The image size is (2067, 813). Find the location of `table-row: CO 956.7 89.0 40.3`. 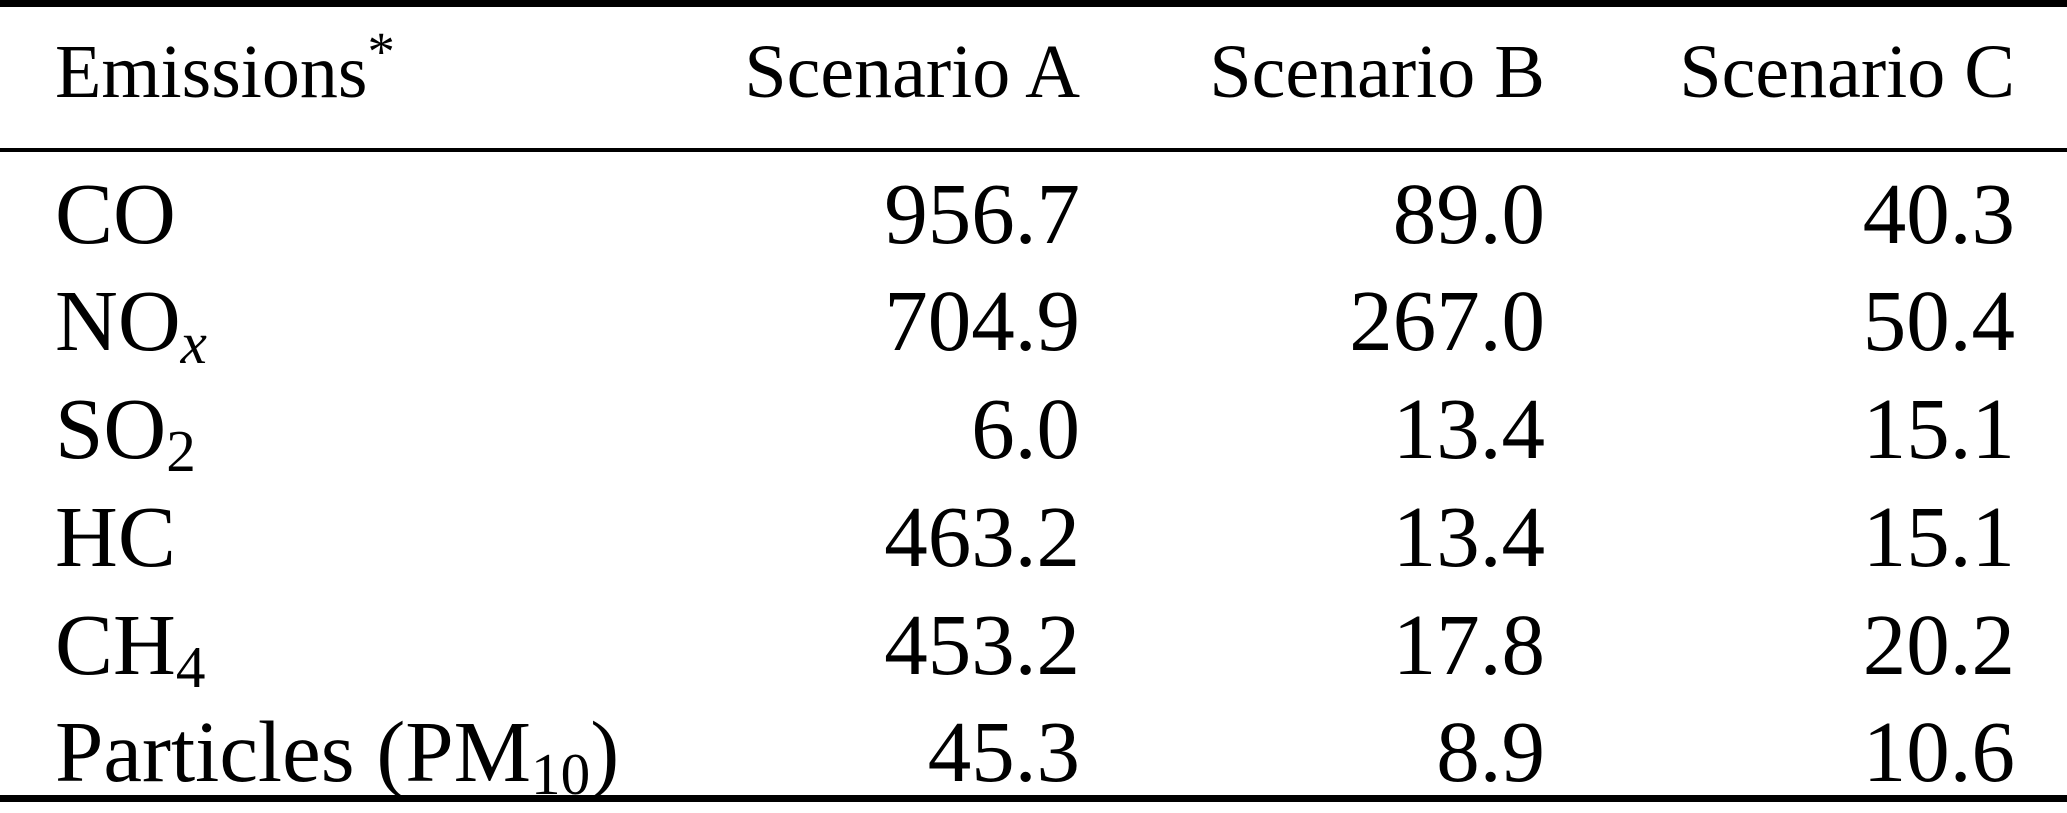

table-row: CO 956.7 89.0 40.3 is located at coordinates (1033, 204).